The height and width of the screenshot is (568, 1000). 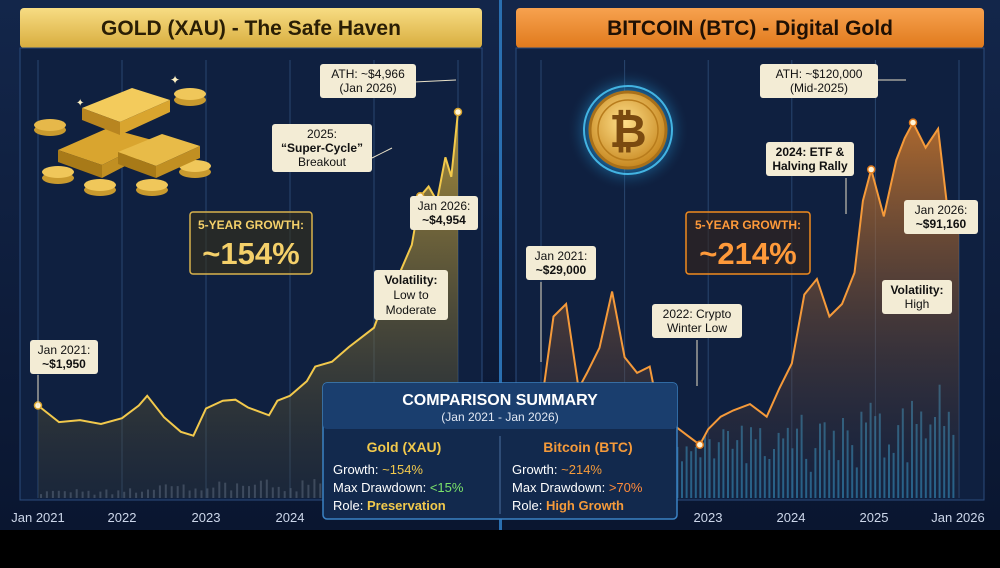 What do you see at coordinates (747, 253) in the screenshot?
I see `btc-growth-value: ~214%` at bounding box center [747, 253].